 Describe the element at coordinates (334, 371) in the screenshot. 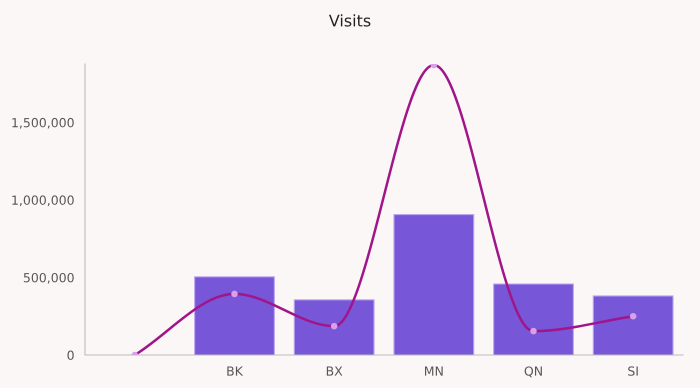

I see `x-tick-label: BX` at that location.